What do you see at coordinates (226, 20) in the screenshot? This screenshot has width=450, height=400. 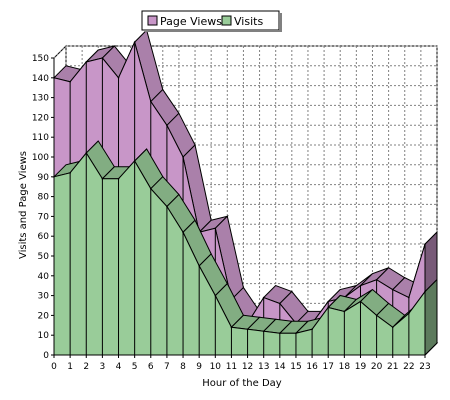 I see `legend-swatch-visits` at bounding box center [226, 20].